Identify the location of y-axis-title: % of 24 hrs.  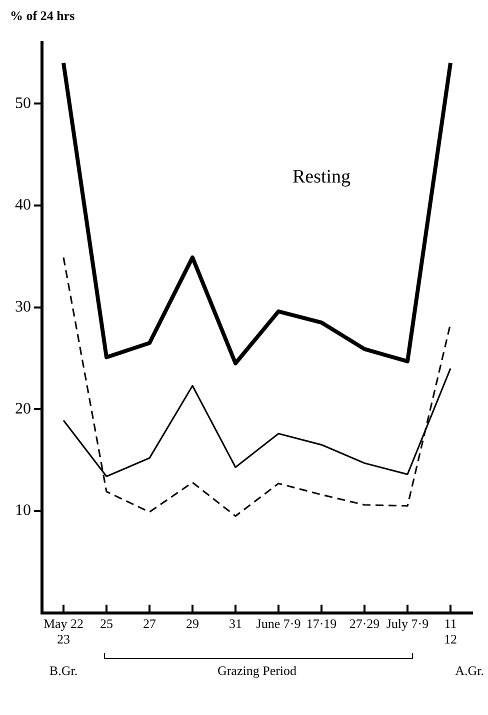
(42, 16).